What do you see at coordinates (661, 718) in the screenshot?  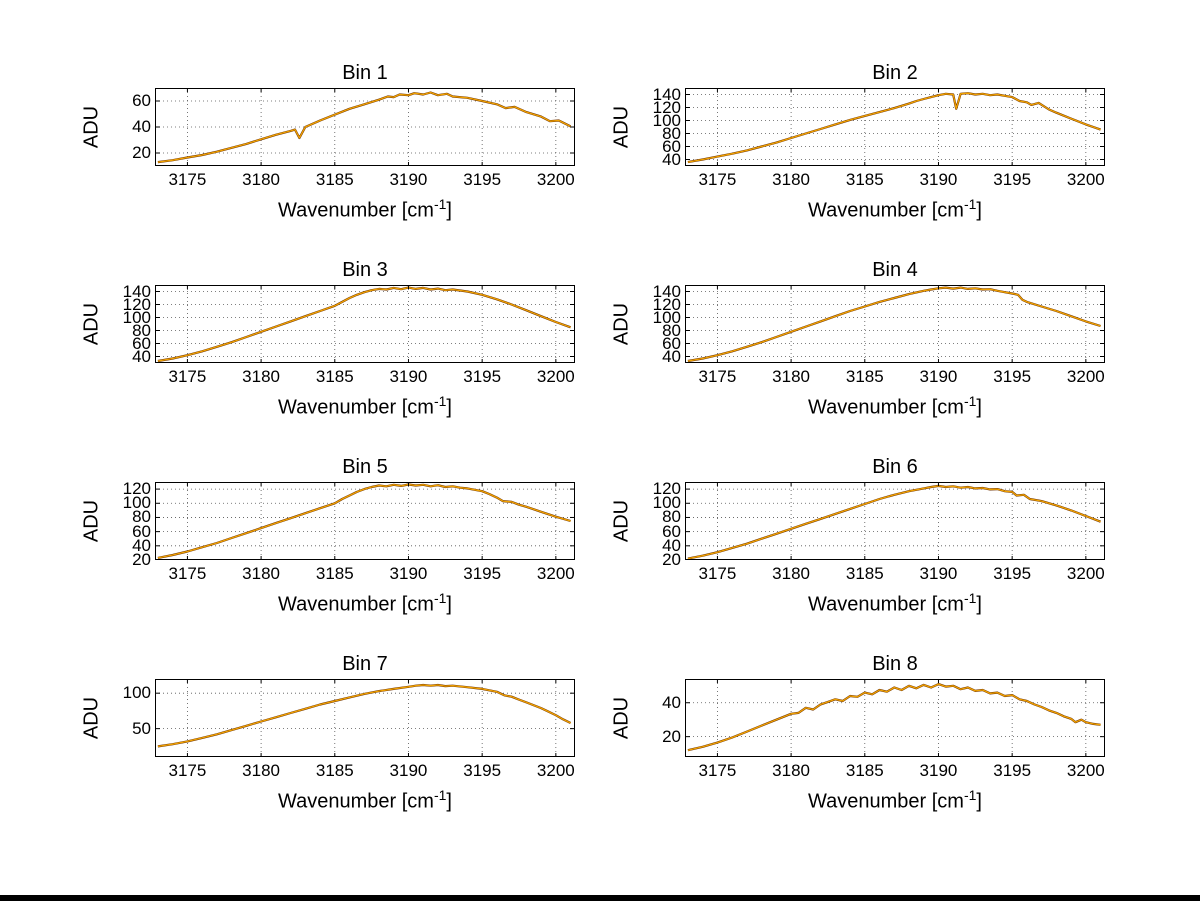 I see `y-tick-labels: 20 40` at bounding box center [661, 718].